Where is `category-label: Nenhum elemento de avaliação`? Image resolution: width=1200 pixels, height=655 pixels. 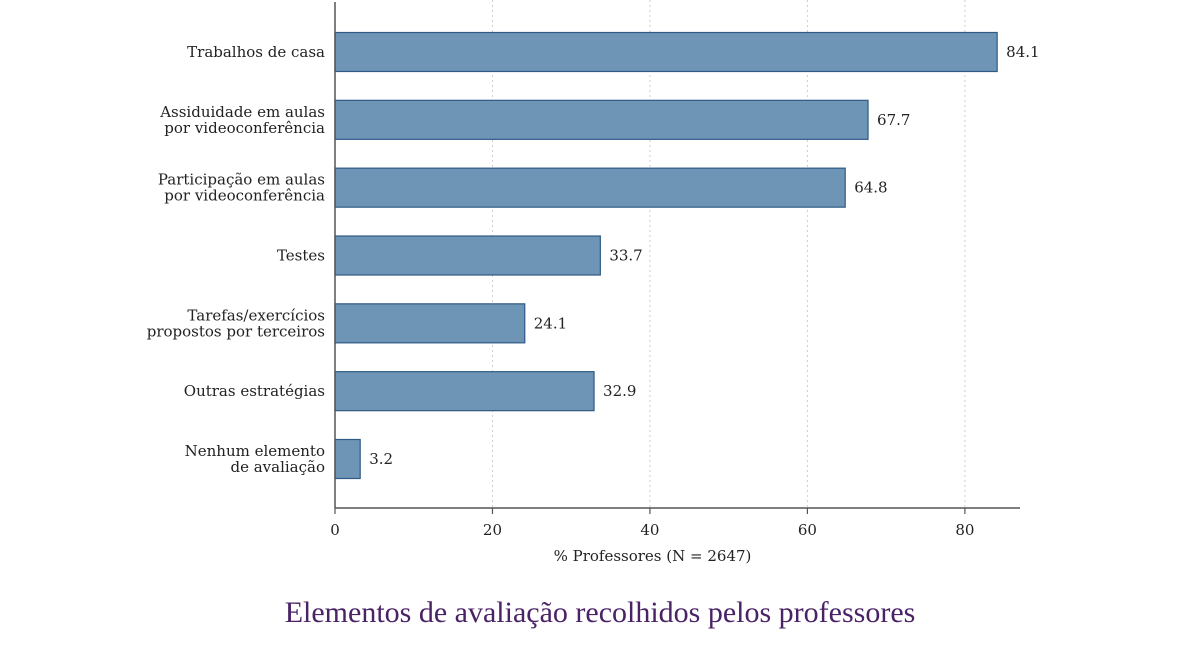
category-label: Nenhum elemento de avaliação is located at coordinates (255, 459).